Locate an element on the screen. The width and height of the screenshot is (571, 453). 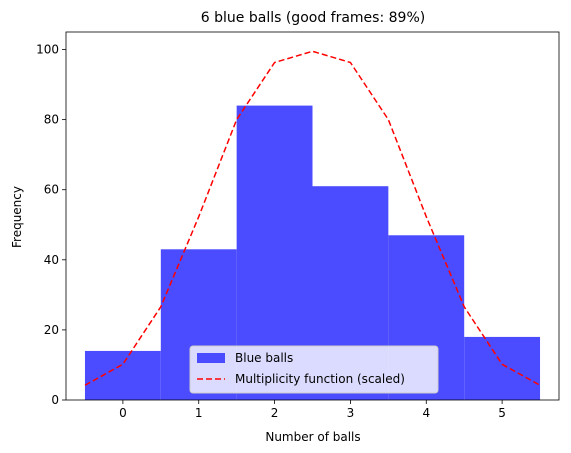
y-tick-label-60: 60 is located at coordinates (51, 190).